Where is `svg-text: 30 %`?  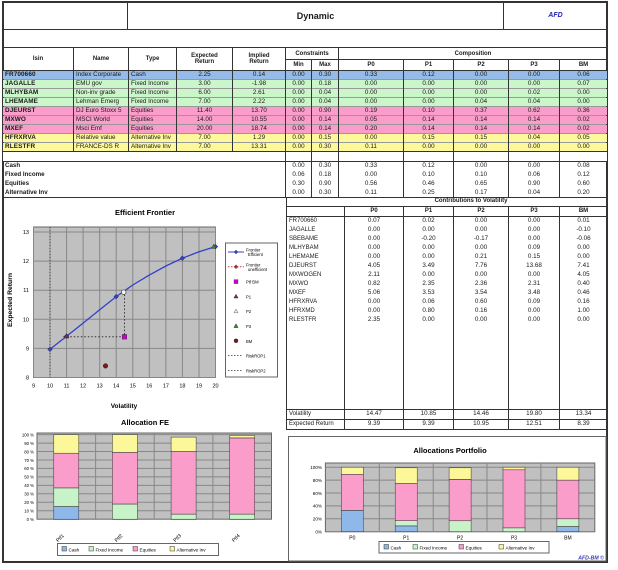
svg-text: 30 % is located at coordinates (29, 494).